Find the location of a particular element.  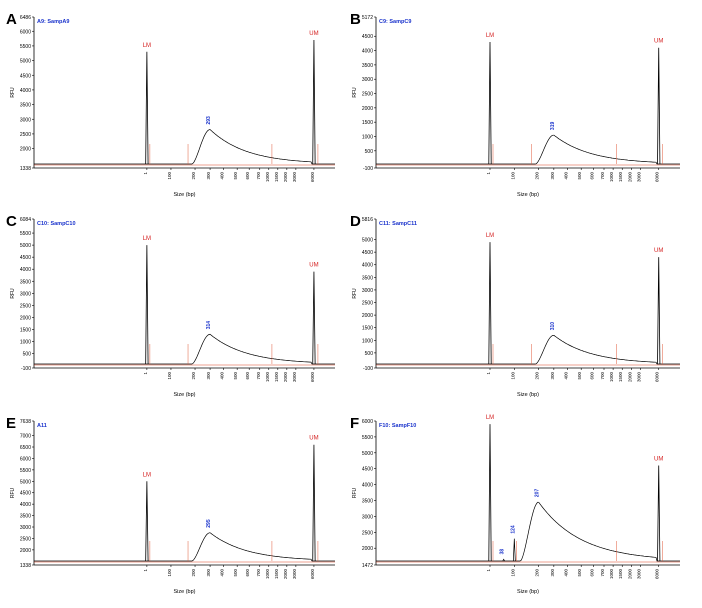

panel-f-xtick-label: 100 is located at coordinates (512, 573).